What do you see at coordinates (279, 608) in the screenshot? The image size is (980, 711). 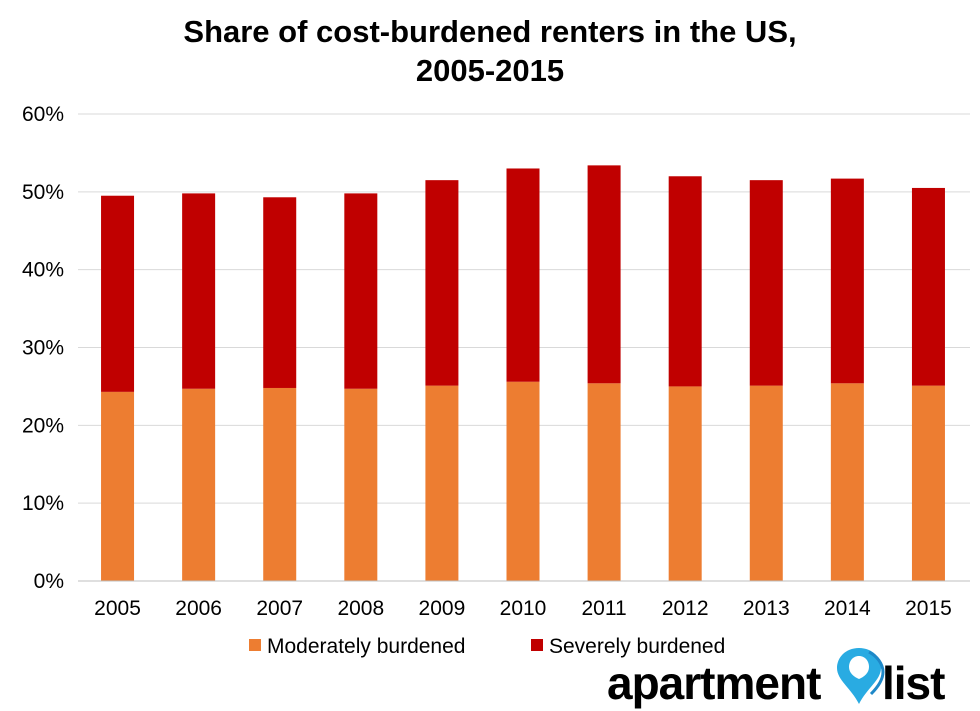 I see `x-tick-label: 2007` at bounding box center [279, 608].